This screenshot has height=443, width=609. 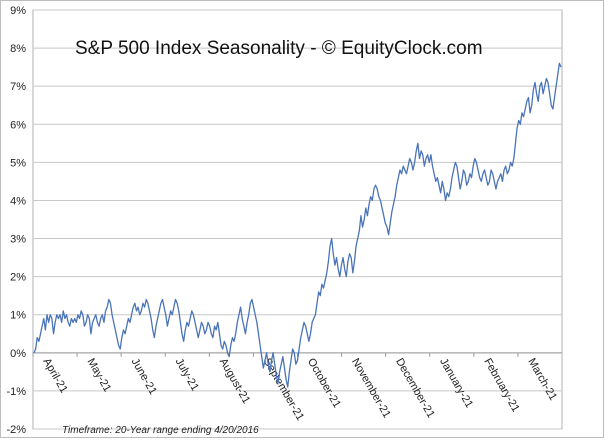 What do you see at coordinates (18, 163) in the screenshot?
I see `y-tick-label: 5%` at bounding box center [18, 163].